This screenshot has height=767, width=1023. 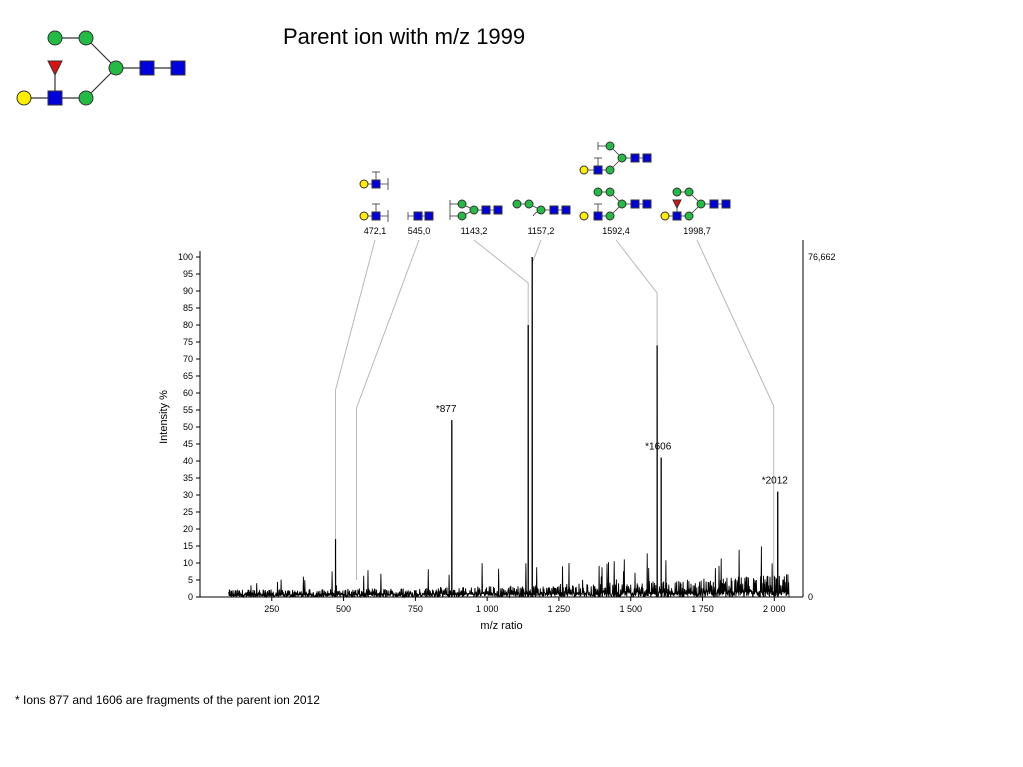 I want to click on y-tick-label: 0, so click(x=190, y=597).